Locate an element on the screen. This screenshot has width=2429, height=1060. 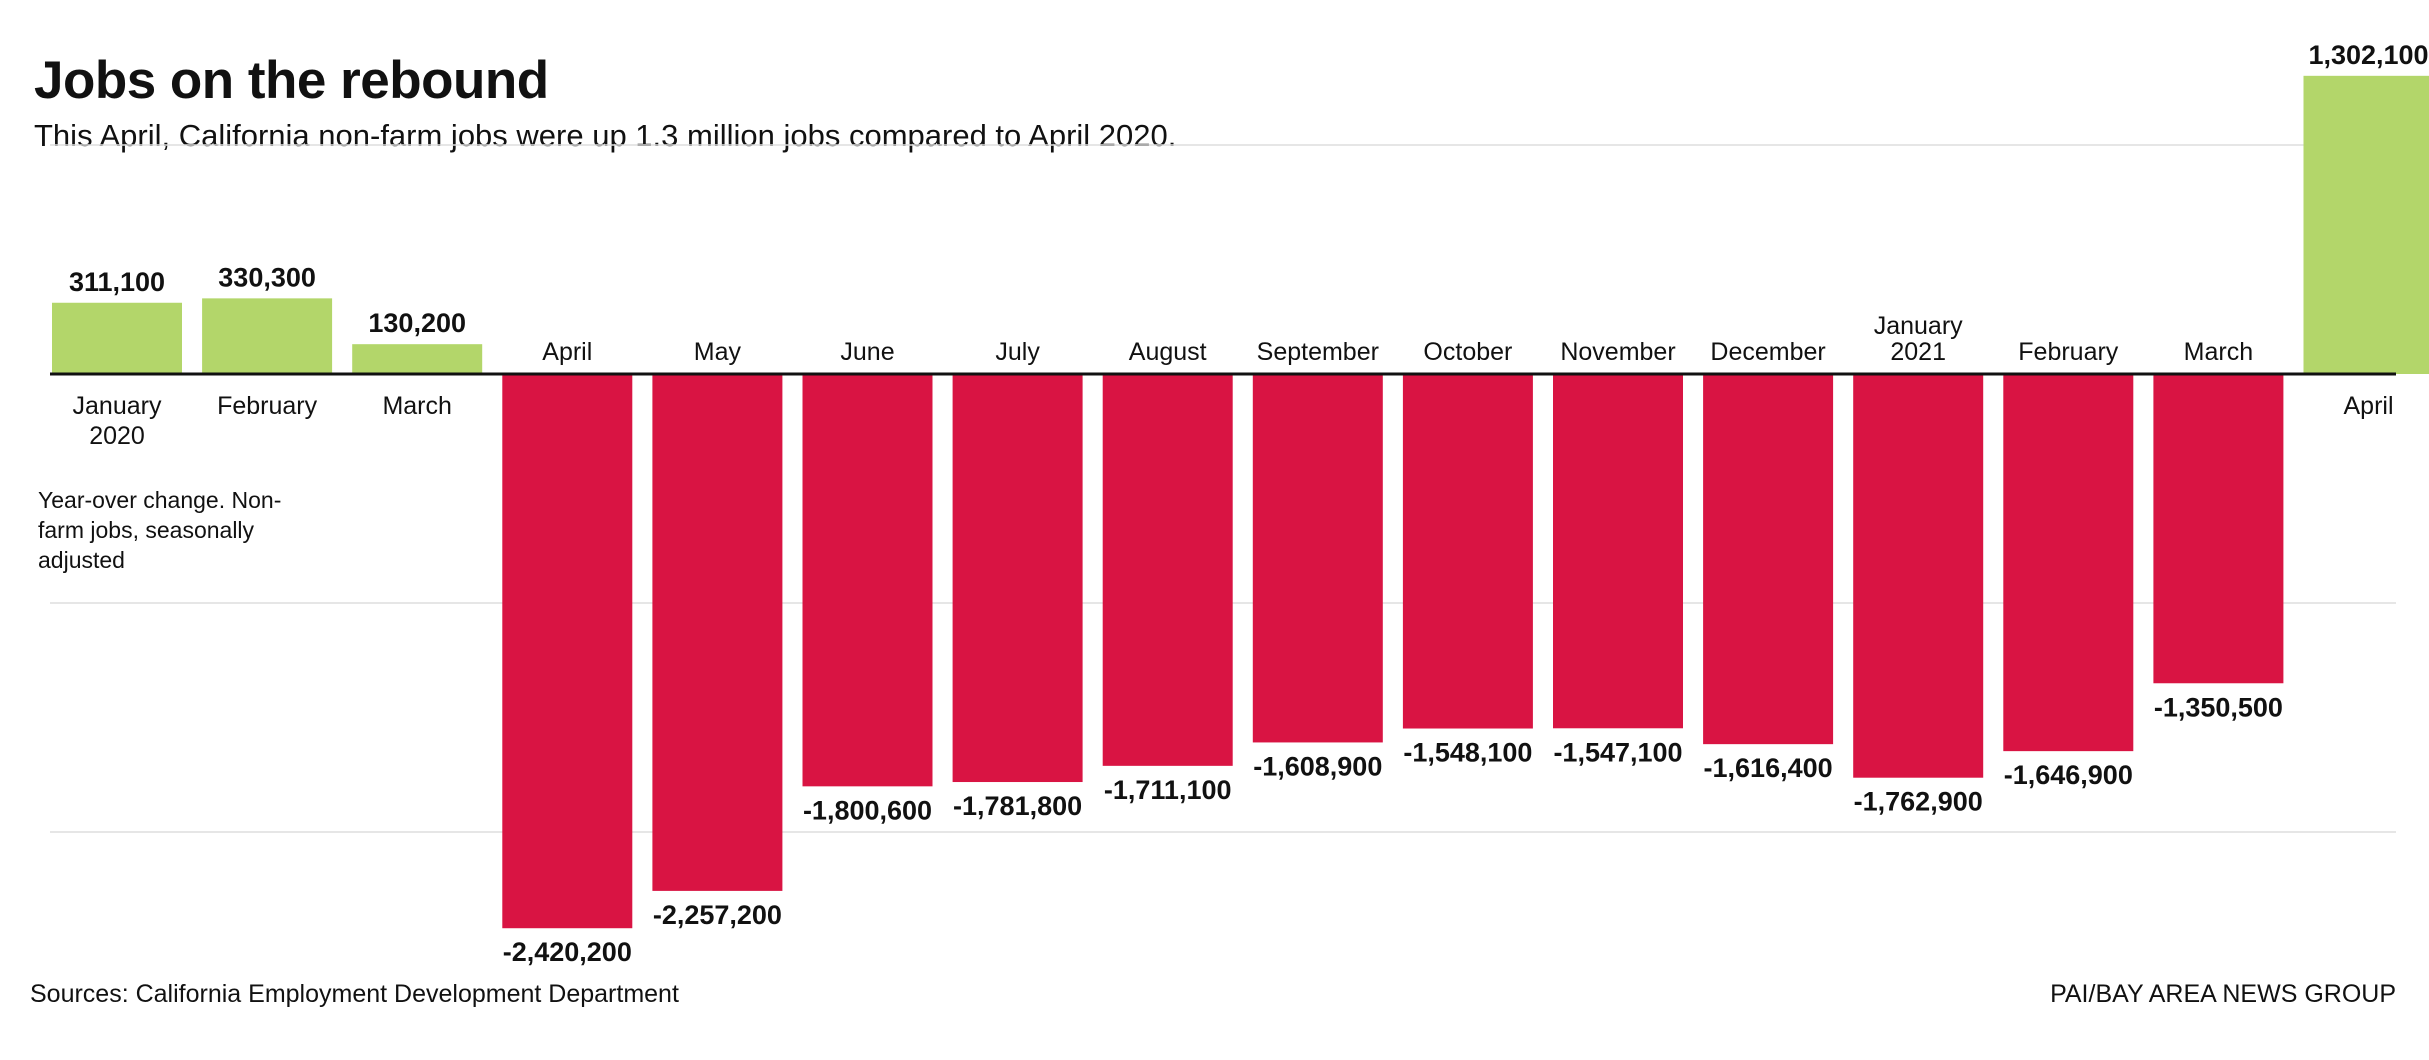
bar-value-label: -2,420,200 is located at coordinates (567, 952).